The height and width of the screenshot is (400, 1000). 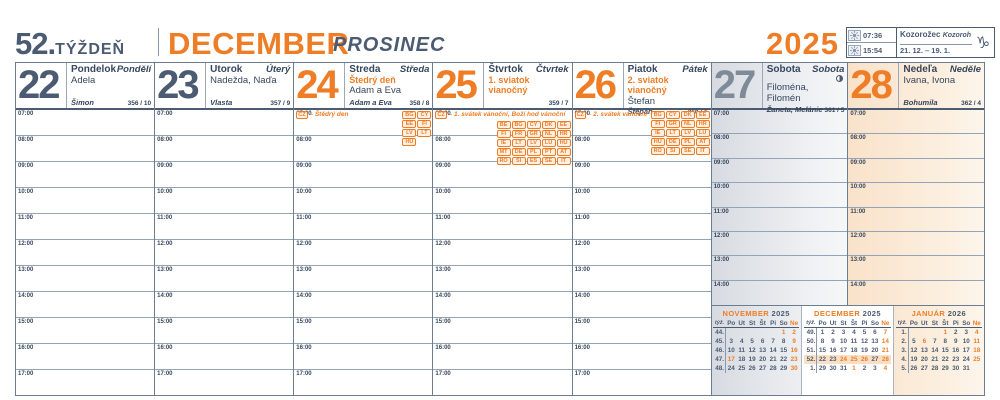 I want to click on mini-cal-day: 18, so click(x=854, y=350).